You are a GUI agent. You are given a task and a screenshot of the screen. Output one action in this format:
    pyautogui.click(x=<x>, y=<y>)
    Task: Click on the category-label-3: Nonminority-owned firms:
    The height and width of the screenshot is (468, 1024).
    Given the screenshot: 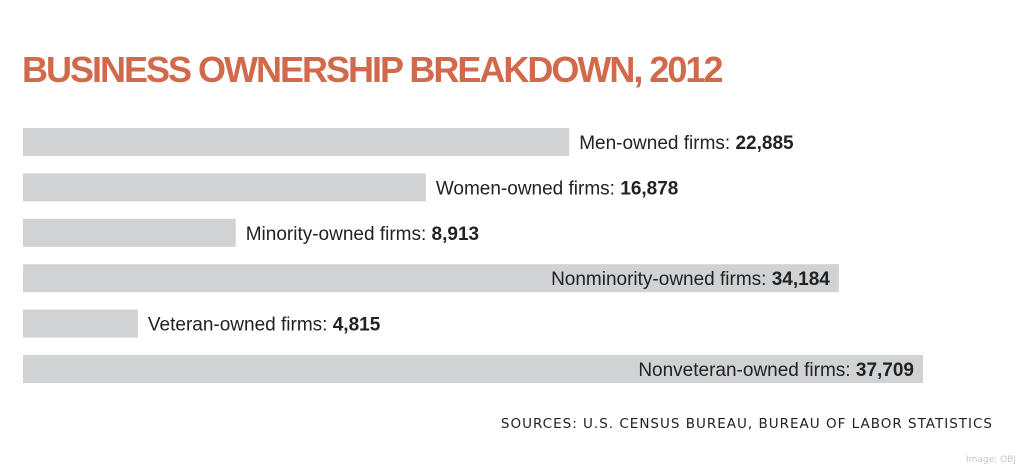 What is the action you would take?
    pyautogui.click(x=661, y=279)
    